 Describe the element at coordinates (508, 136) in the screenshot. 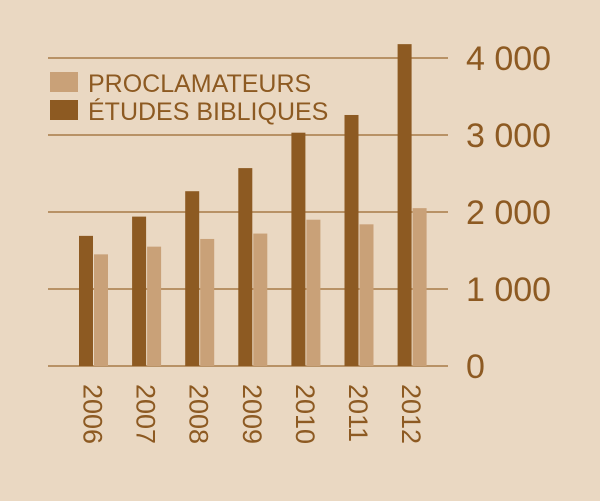

I see `y-tick-label: 3 000` at that location.